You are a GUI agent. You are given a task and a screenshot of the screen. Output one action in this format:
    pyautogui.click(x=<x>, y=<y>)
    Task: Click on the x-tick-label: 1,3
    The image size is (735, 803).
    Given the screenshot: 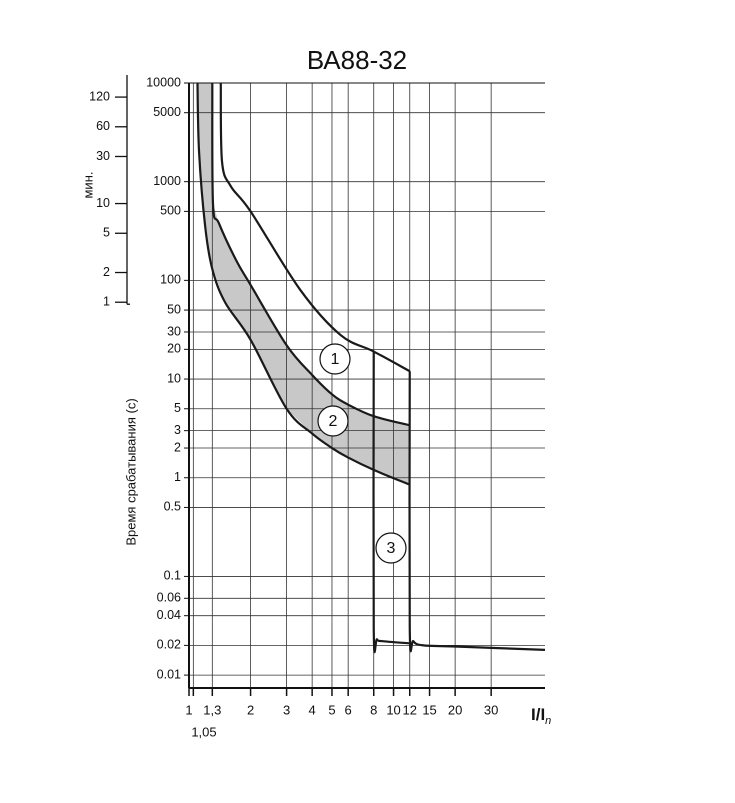 What is the action you would take?
    pyautogui.click(x=212, y=709)
    